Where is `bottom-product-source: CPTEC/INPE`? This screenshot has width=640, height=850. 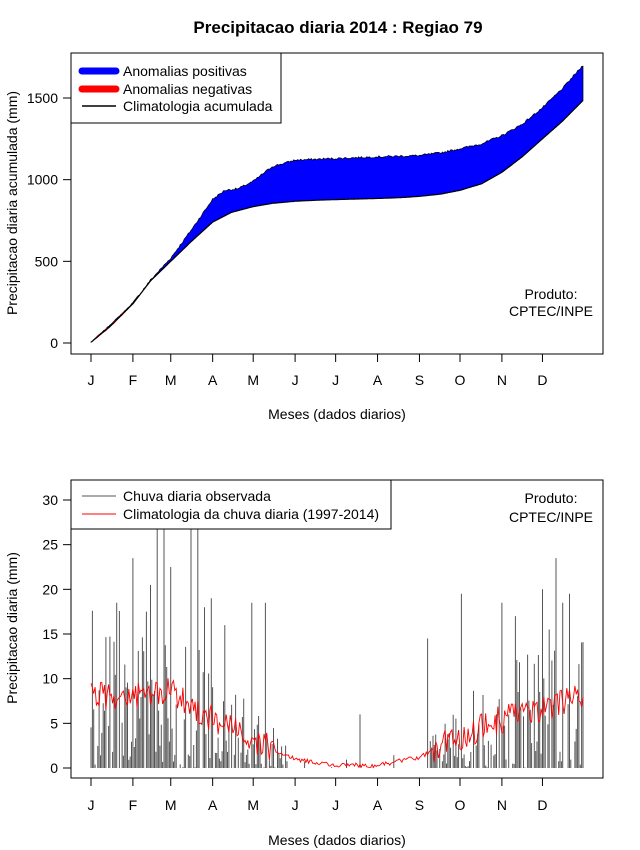 bottom-product-source: CPTEC/INPE is located at coordinates (551, 517).